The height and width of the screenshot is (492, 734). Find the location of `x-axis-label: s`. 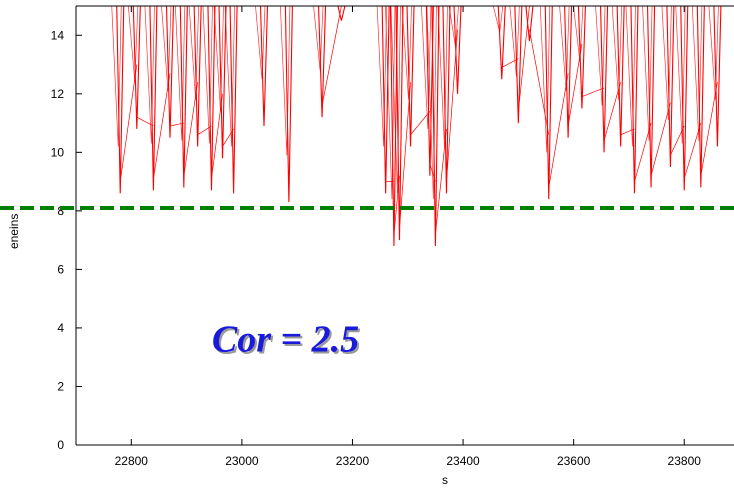

x-axis-label: s is located at coordinates (445, 480).